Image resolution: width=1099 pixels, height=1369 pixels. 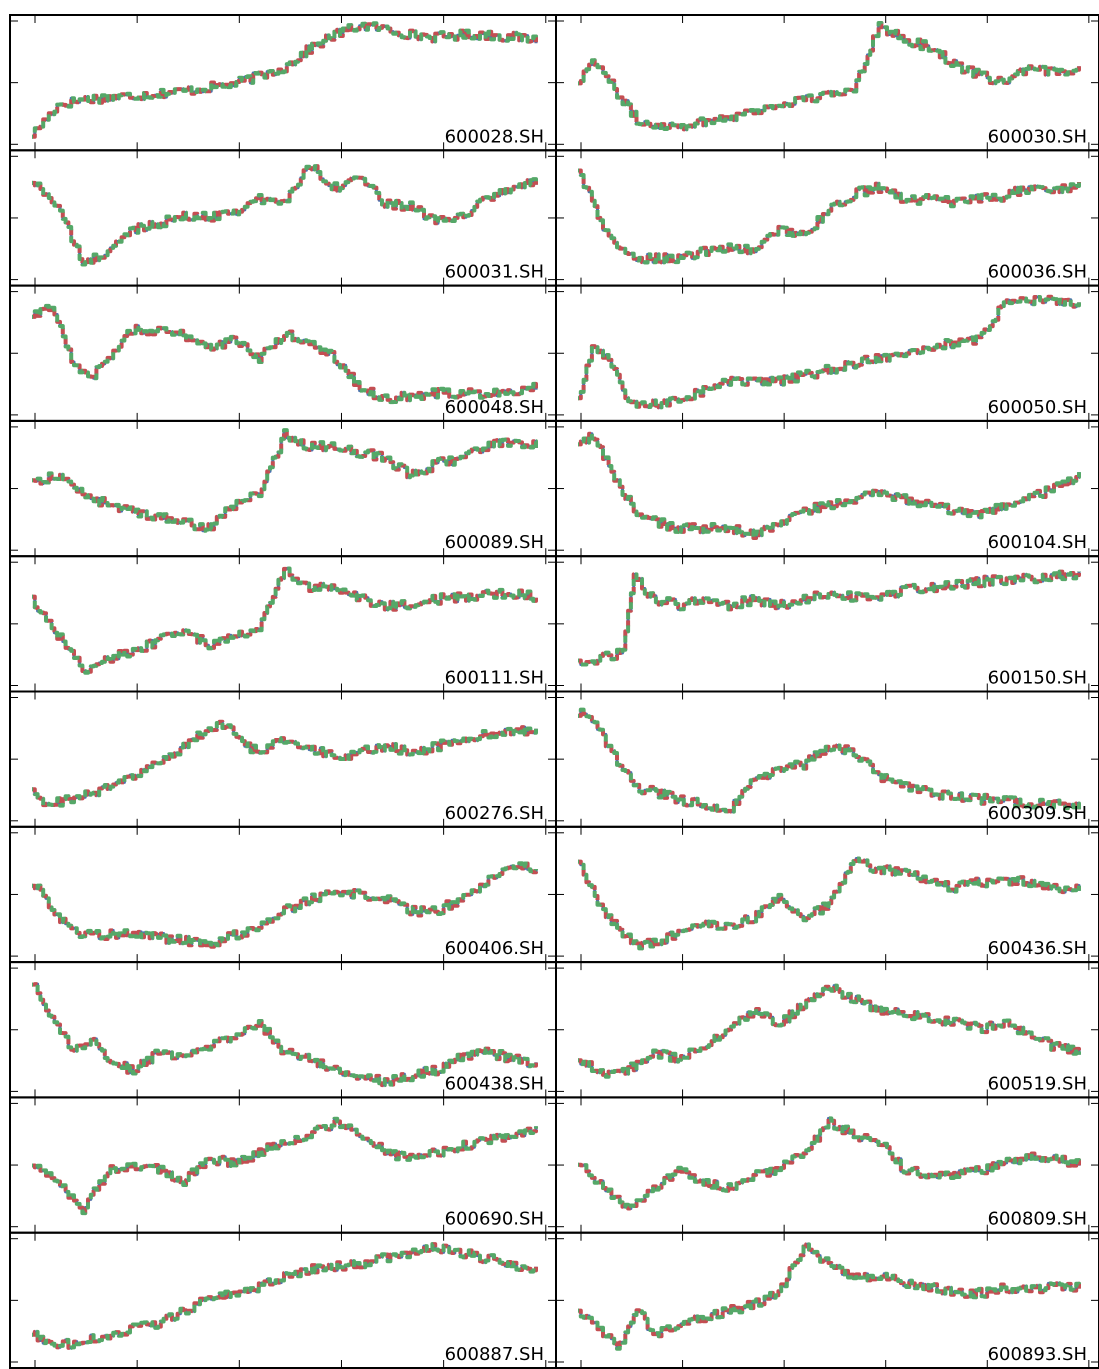 What do you see at coordinates (494, 272) in the screenshot?
I see `panel-label: 600031.SH` at bounding box center [494, 272].